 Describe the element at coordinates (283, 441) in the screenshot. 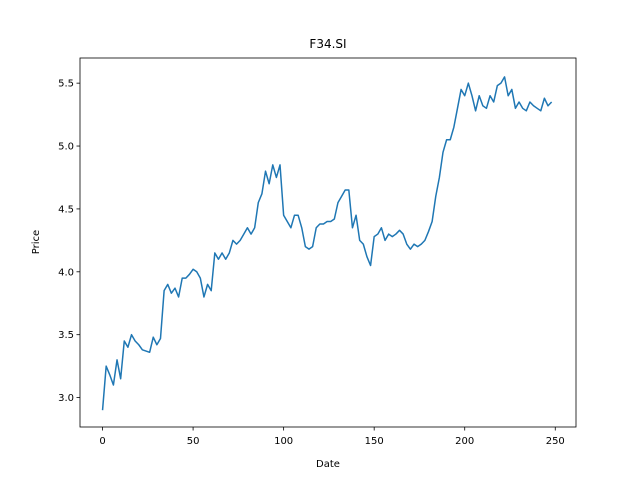

I see `x-tick-label: 100` at that location.